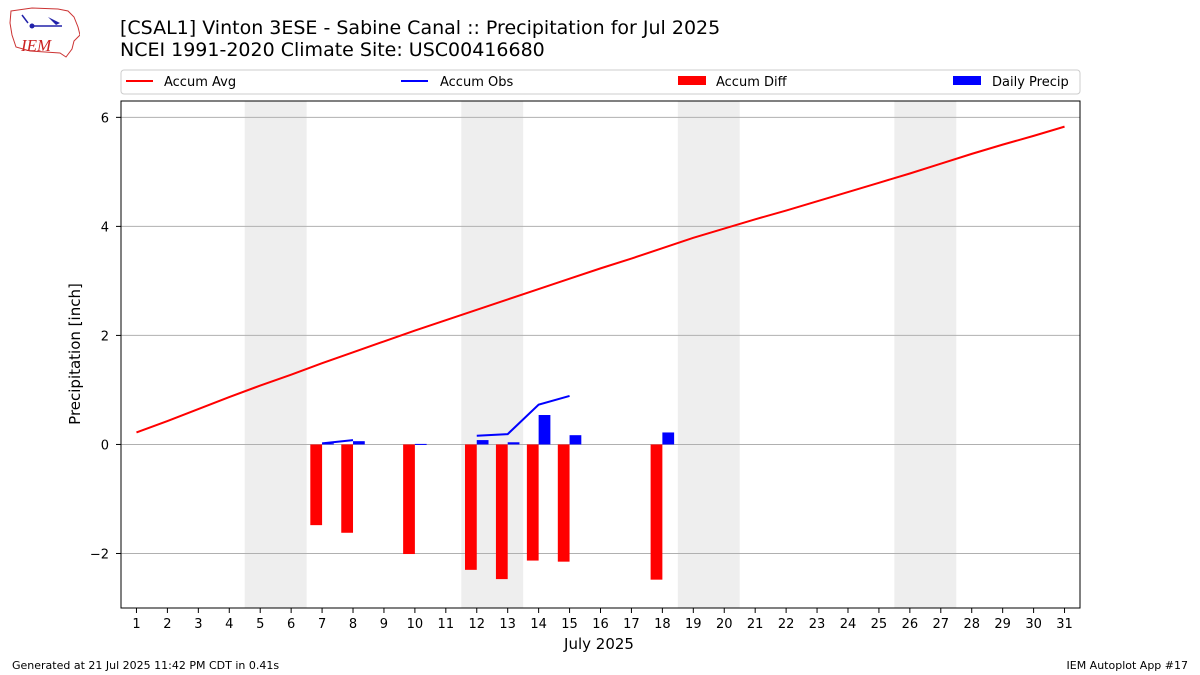 The image size is (1200, 675). I want to click on x-tick-label: 5, so click(260, 624).